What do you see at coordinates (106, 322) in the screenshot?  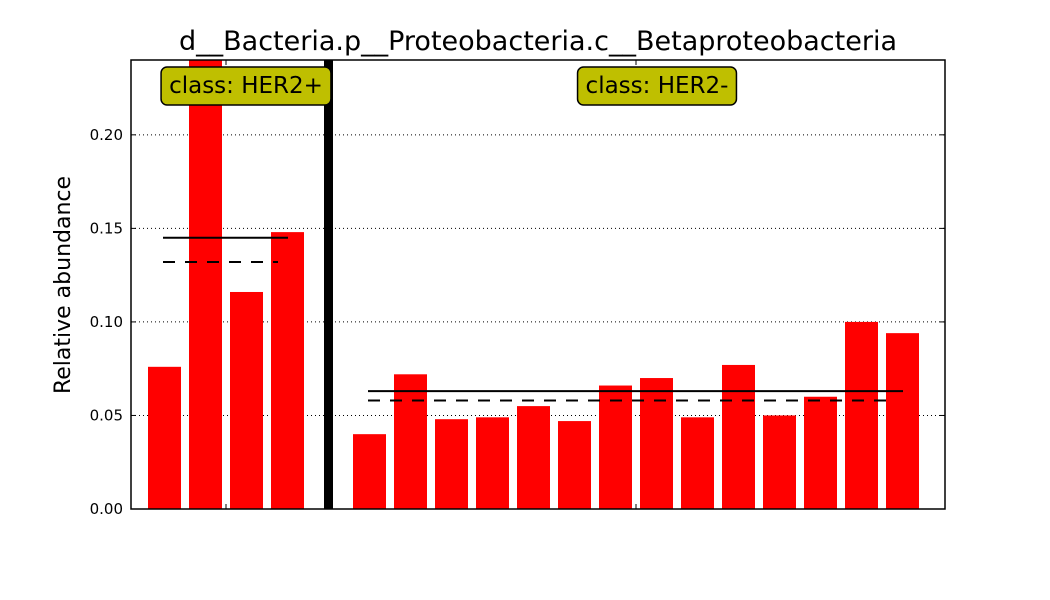 I see `y-tick-label: 0.10` at bounding box center [106, 322].